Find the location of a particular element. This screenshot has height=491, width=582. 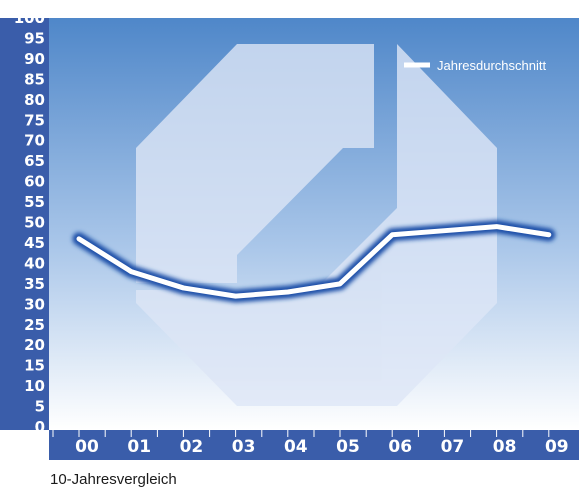

y-tick-label: 0 is located at coordinates (40, 427).